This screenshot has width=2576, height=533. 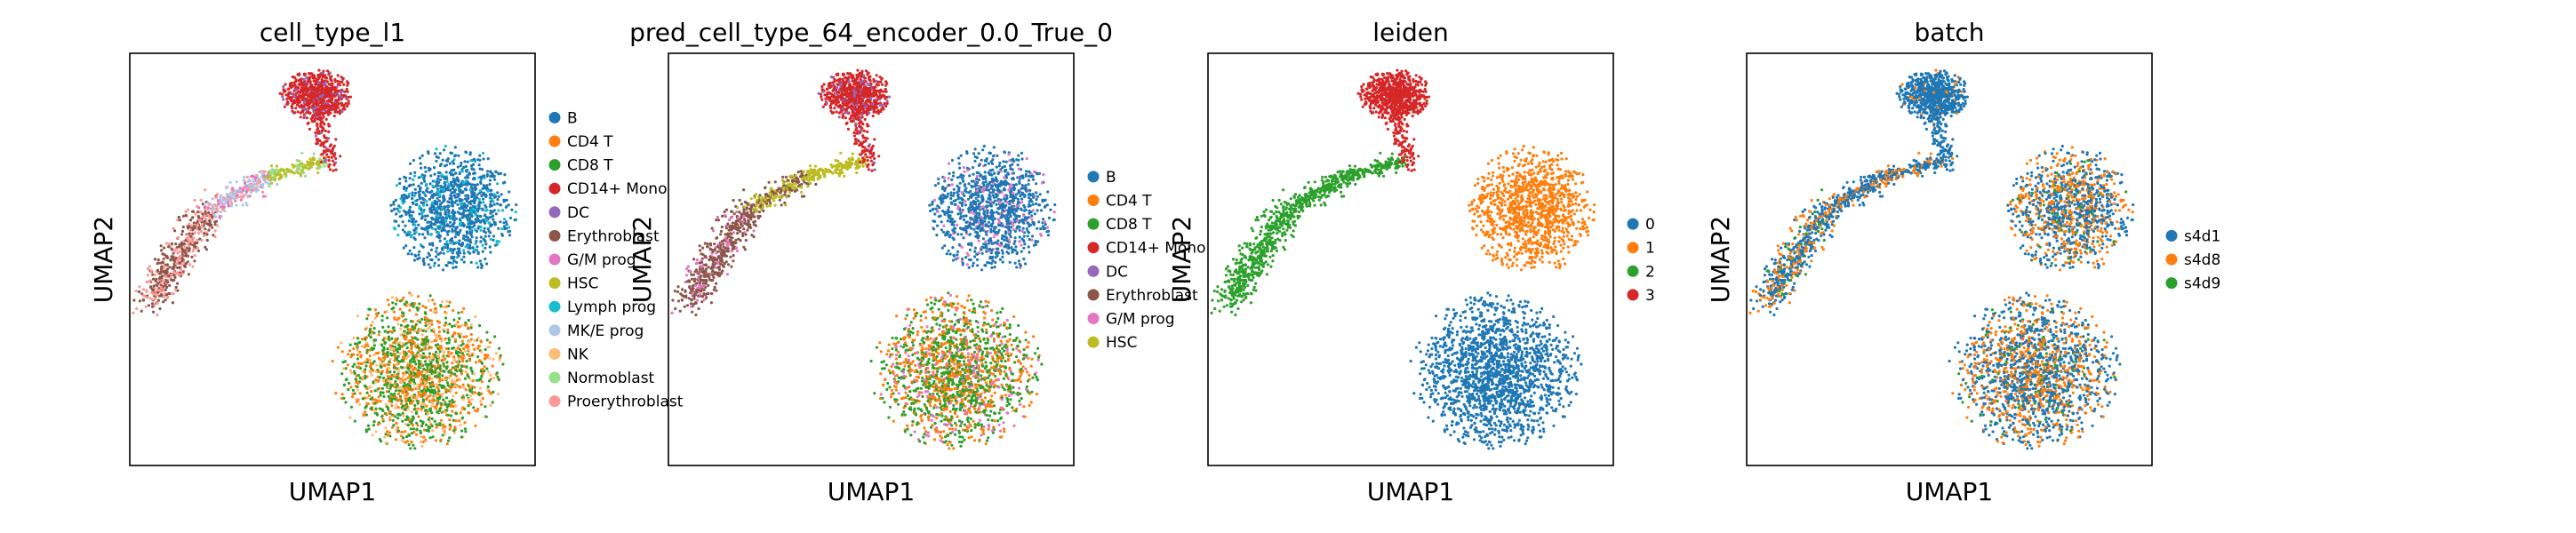 I want to click on legend-label: 2, so click(x=1650, y=272).